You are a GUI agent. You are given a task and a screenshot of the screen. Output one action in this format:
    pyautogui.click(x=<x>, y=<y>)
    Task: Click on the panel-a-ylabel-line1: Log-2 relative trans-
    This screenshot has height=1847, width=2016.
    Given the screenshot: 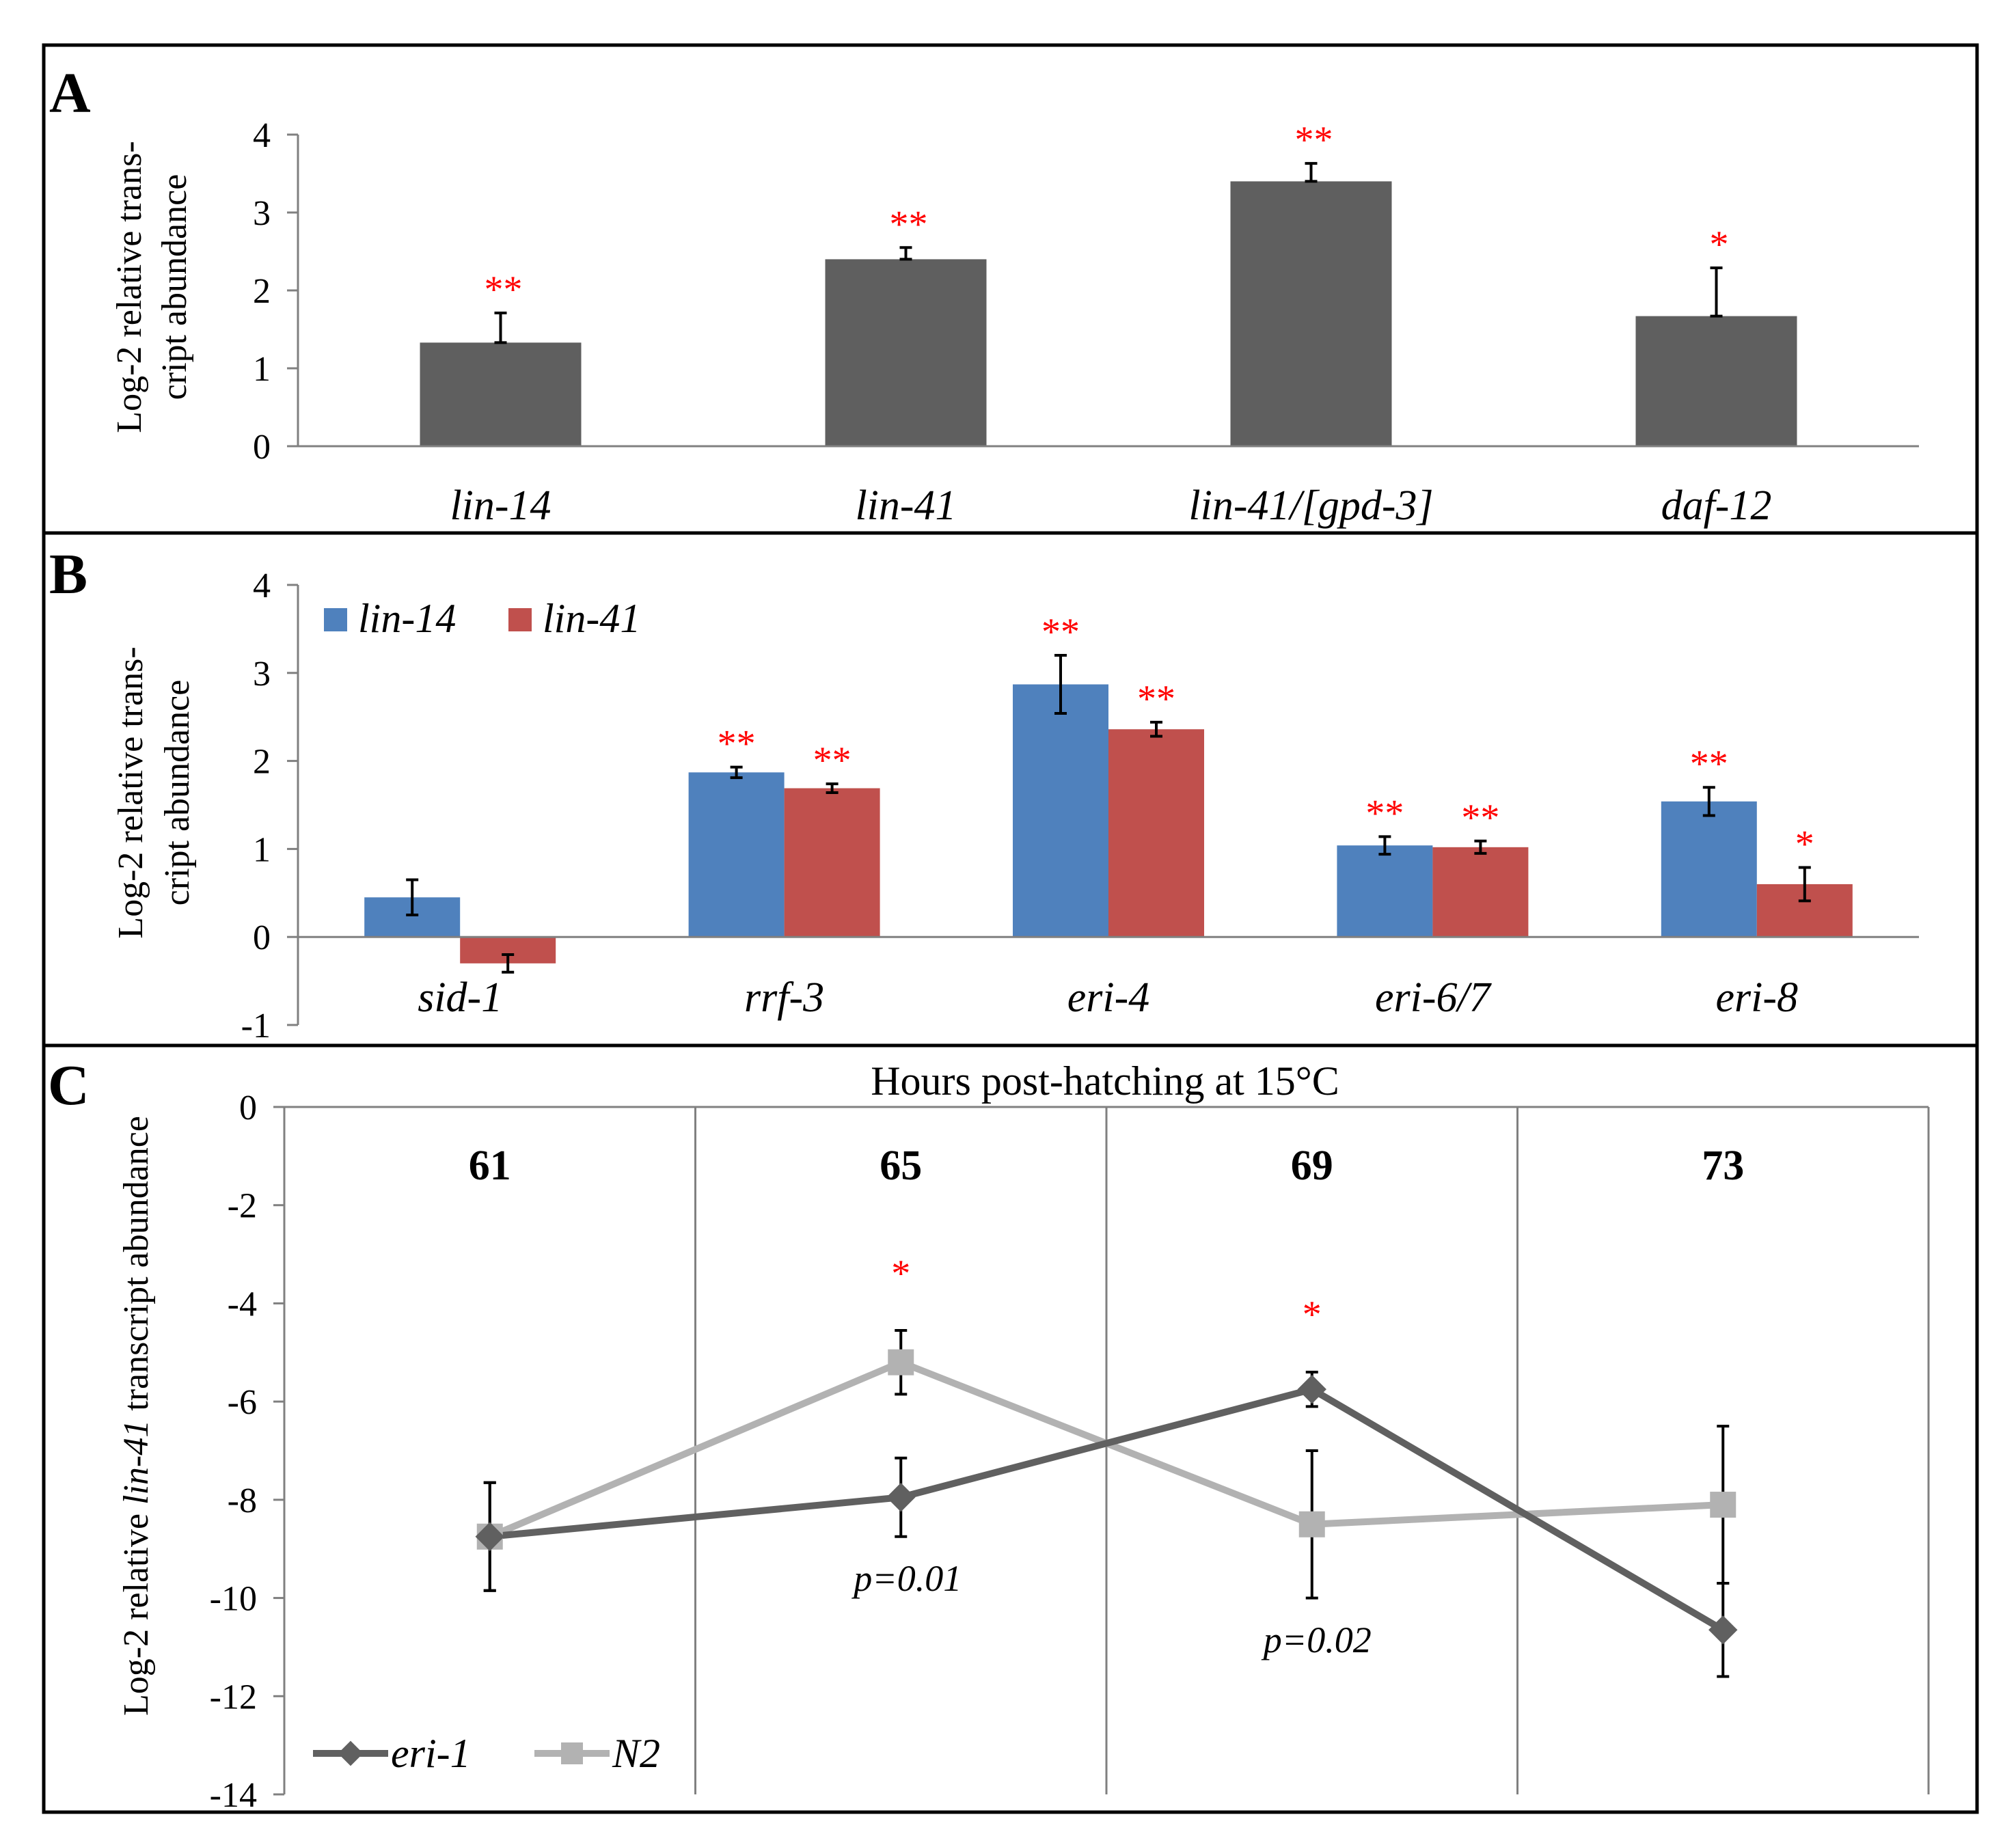 What is the action you would take?
    pyautogui.click(x=129, y=287)
    